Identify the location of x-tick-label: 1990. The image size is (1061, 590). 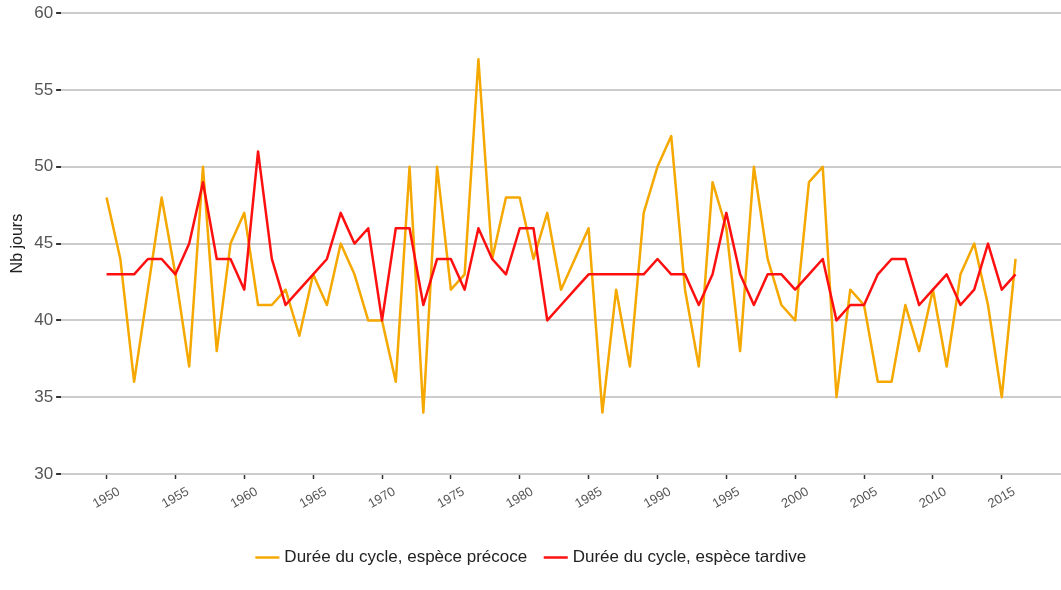
(657, 497).